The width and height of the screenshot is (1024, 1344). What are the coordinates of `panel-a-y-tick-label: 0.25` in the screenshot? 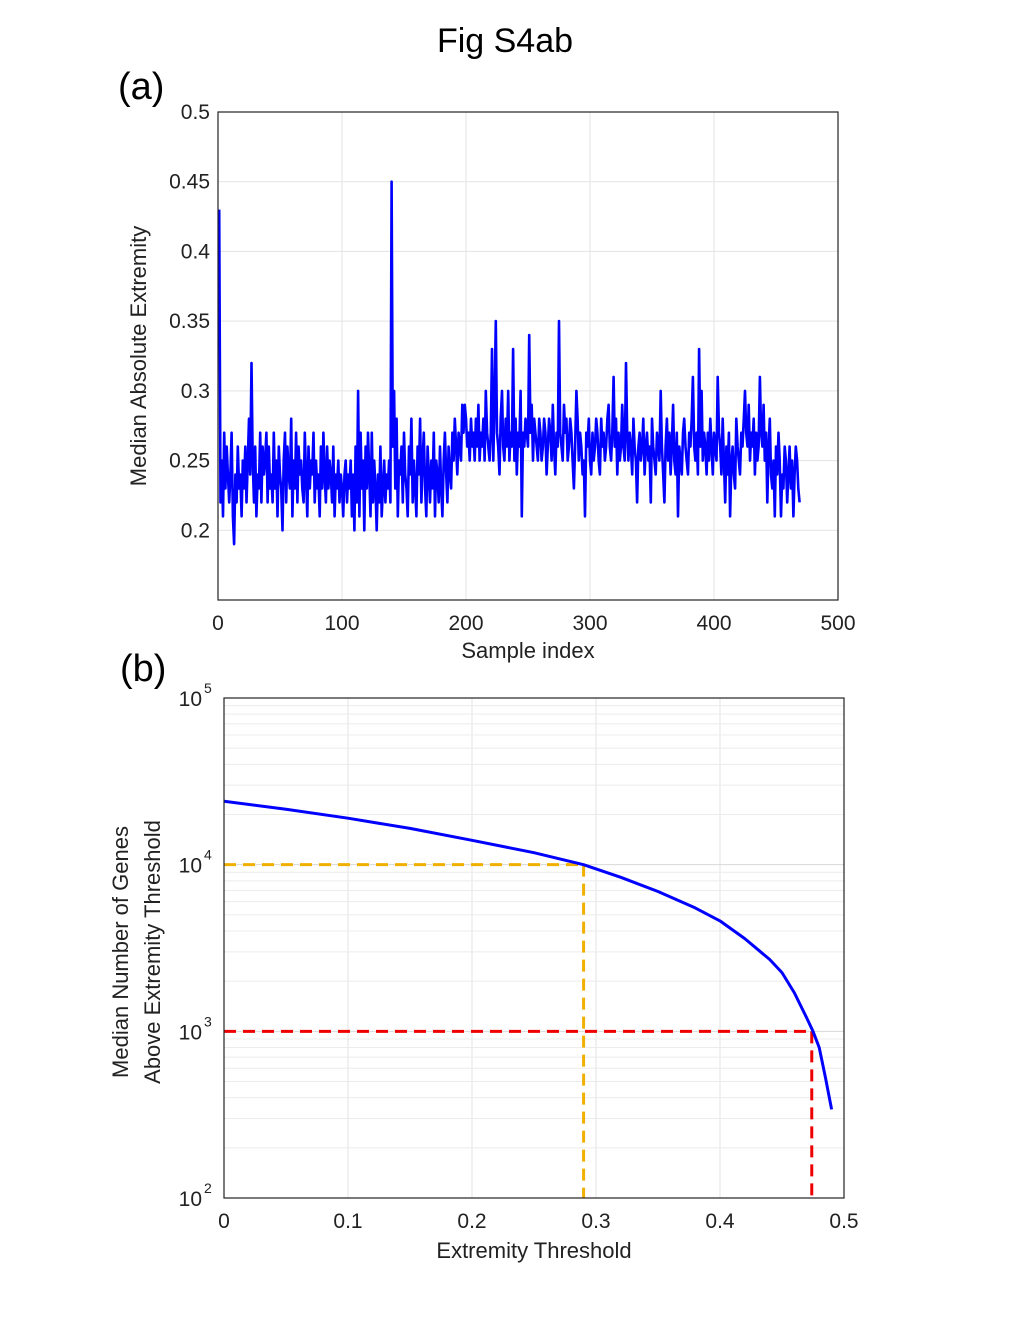 It's located at (189, 461).